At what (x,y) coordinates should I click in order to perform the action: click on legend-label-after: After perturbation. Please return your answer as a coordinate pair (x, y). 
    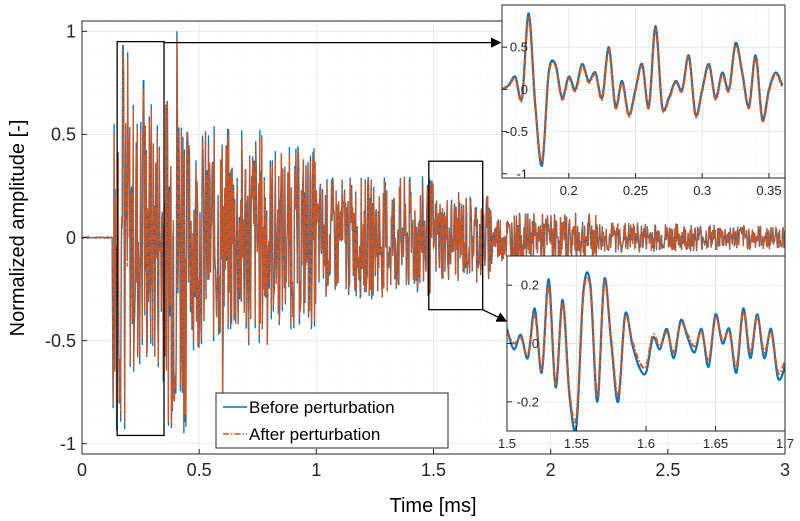
    Looking at the image, I should click on (314, 434).